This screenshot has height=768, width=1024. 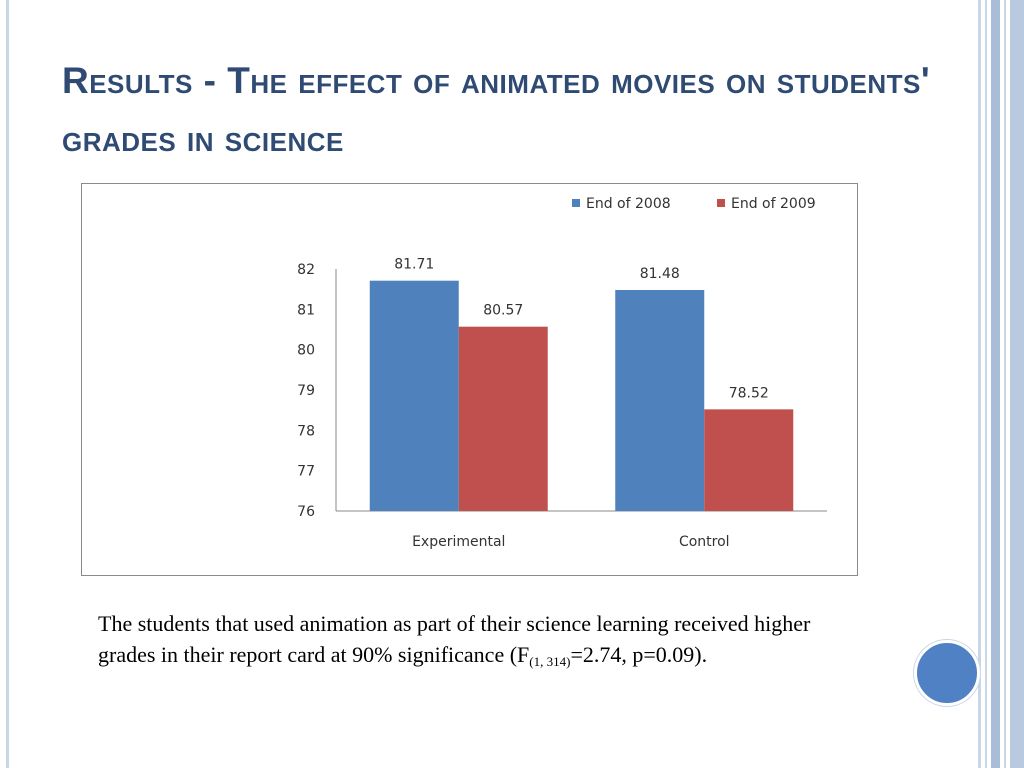 What do you see at coordinates (306, 391) in the screenshot?
I see `y-tick-label: 79` at bounding box center [306, 391].